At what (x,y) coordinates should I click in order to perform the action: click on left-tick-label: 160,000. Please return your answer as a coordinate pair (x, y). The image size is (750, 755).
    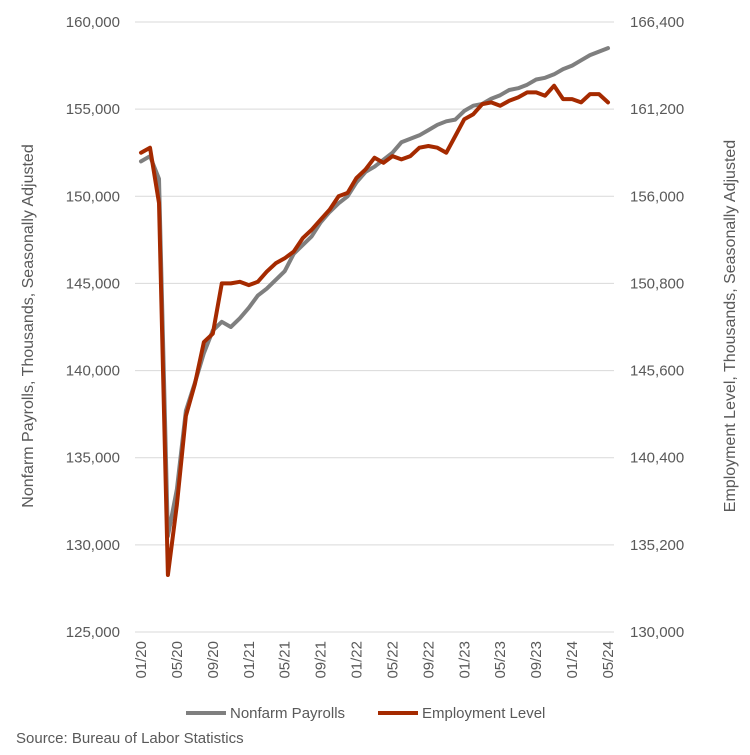
    Looking at the image, I should click on (93, 22).